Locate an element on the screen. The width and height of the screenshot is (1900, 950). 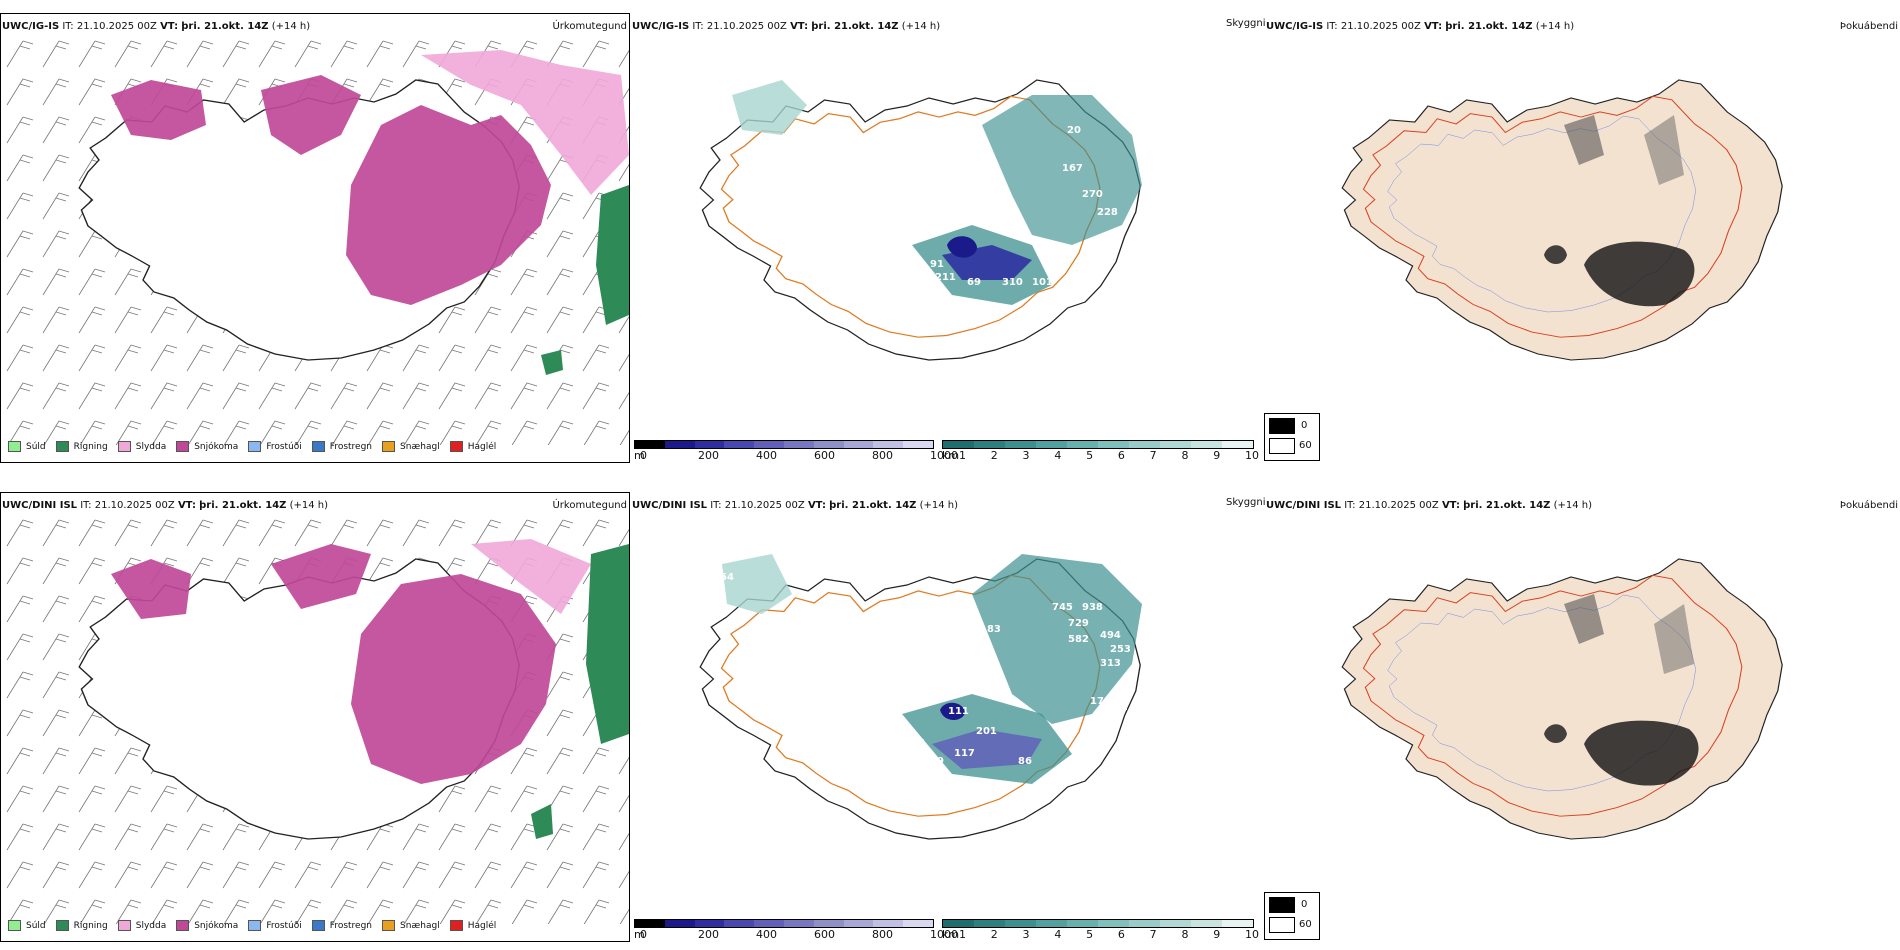
ceiling-value-label: 117 is located at coordinates (964, 753).